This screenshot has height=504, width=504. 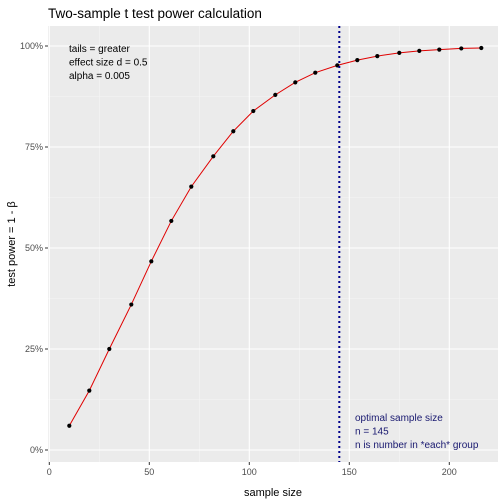 What do you see at coordinates (34, 147) in the screenshot?
I see `y-tick-label: 75%` at bounding box center [34, 147].